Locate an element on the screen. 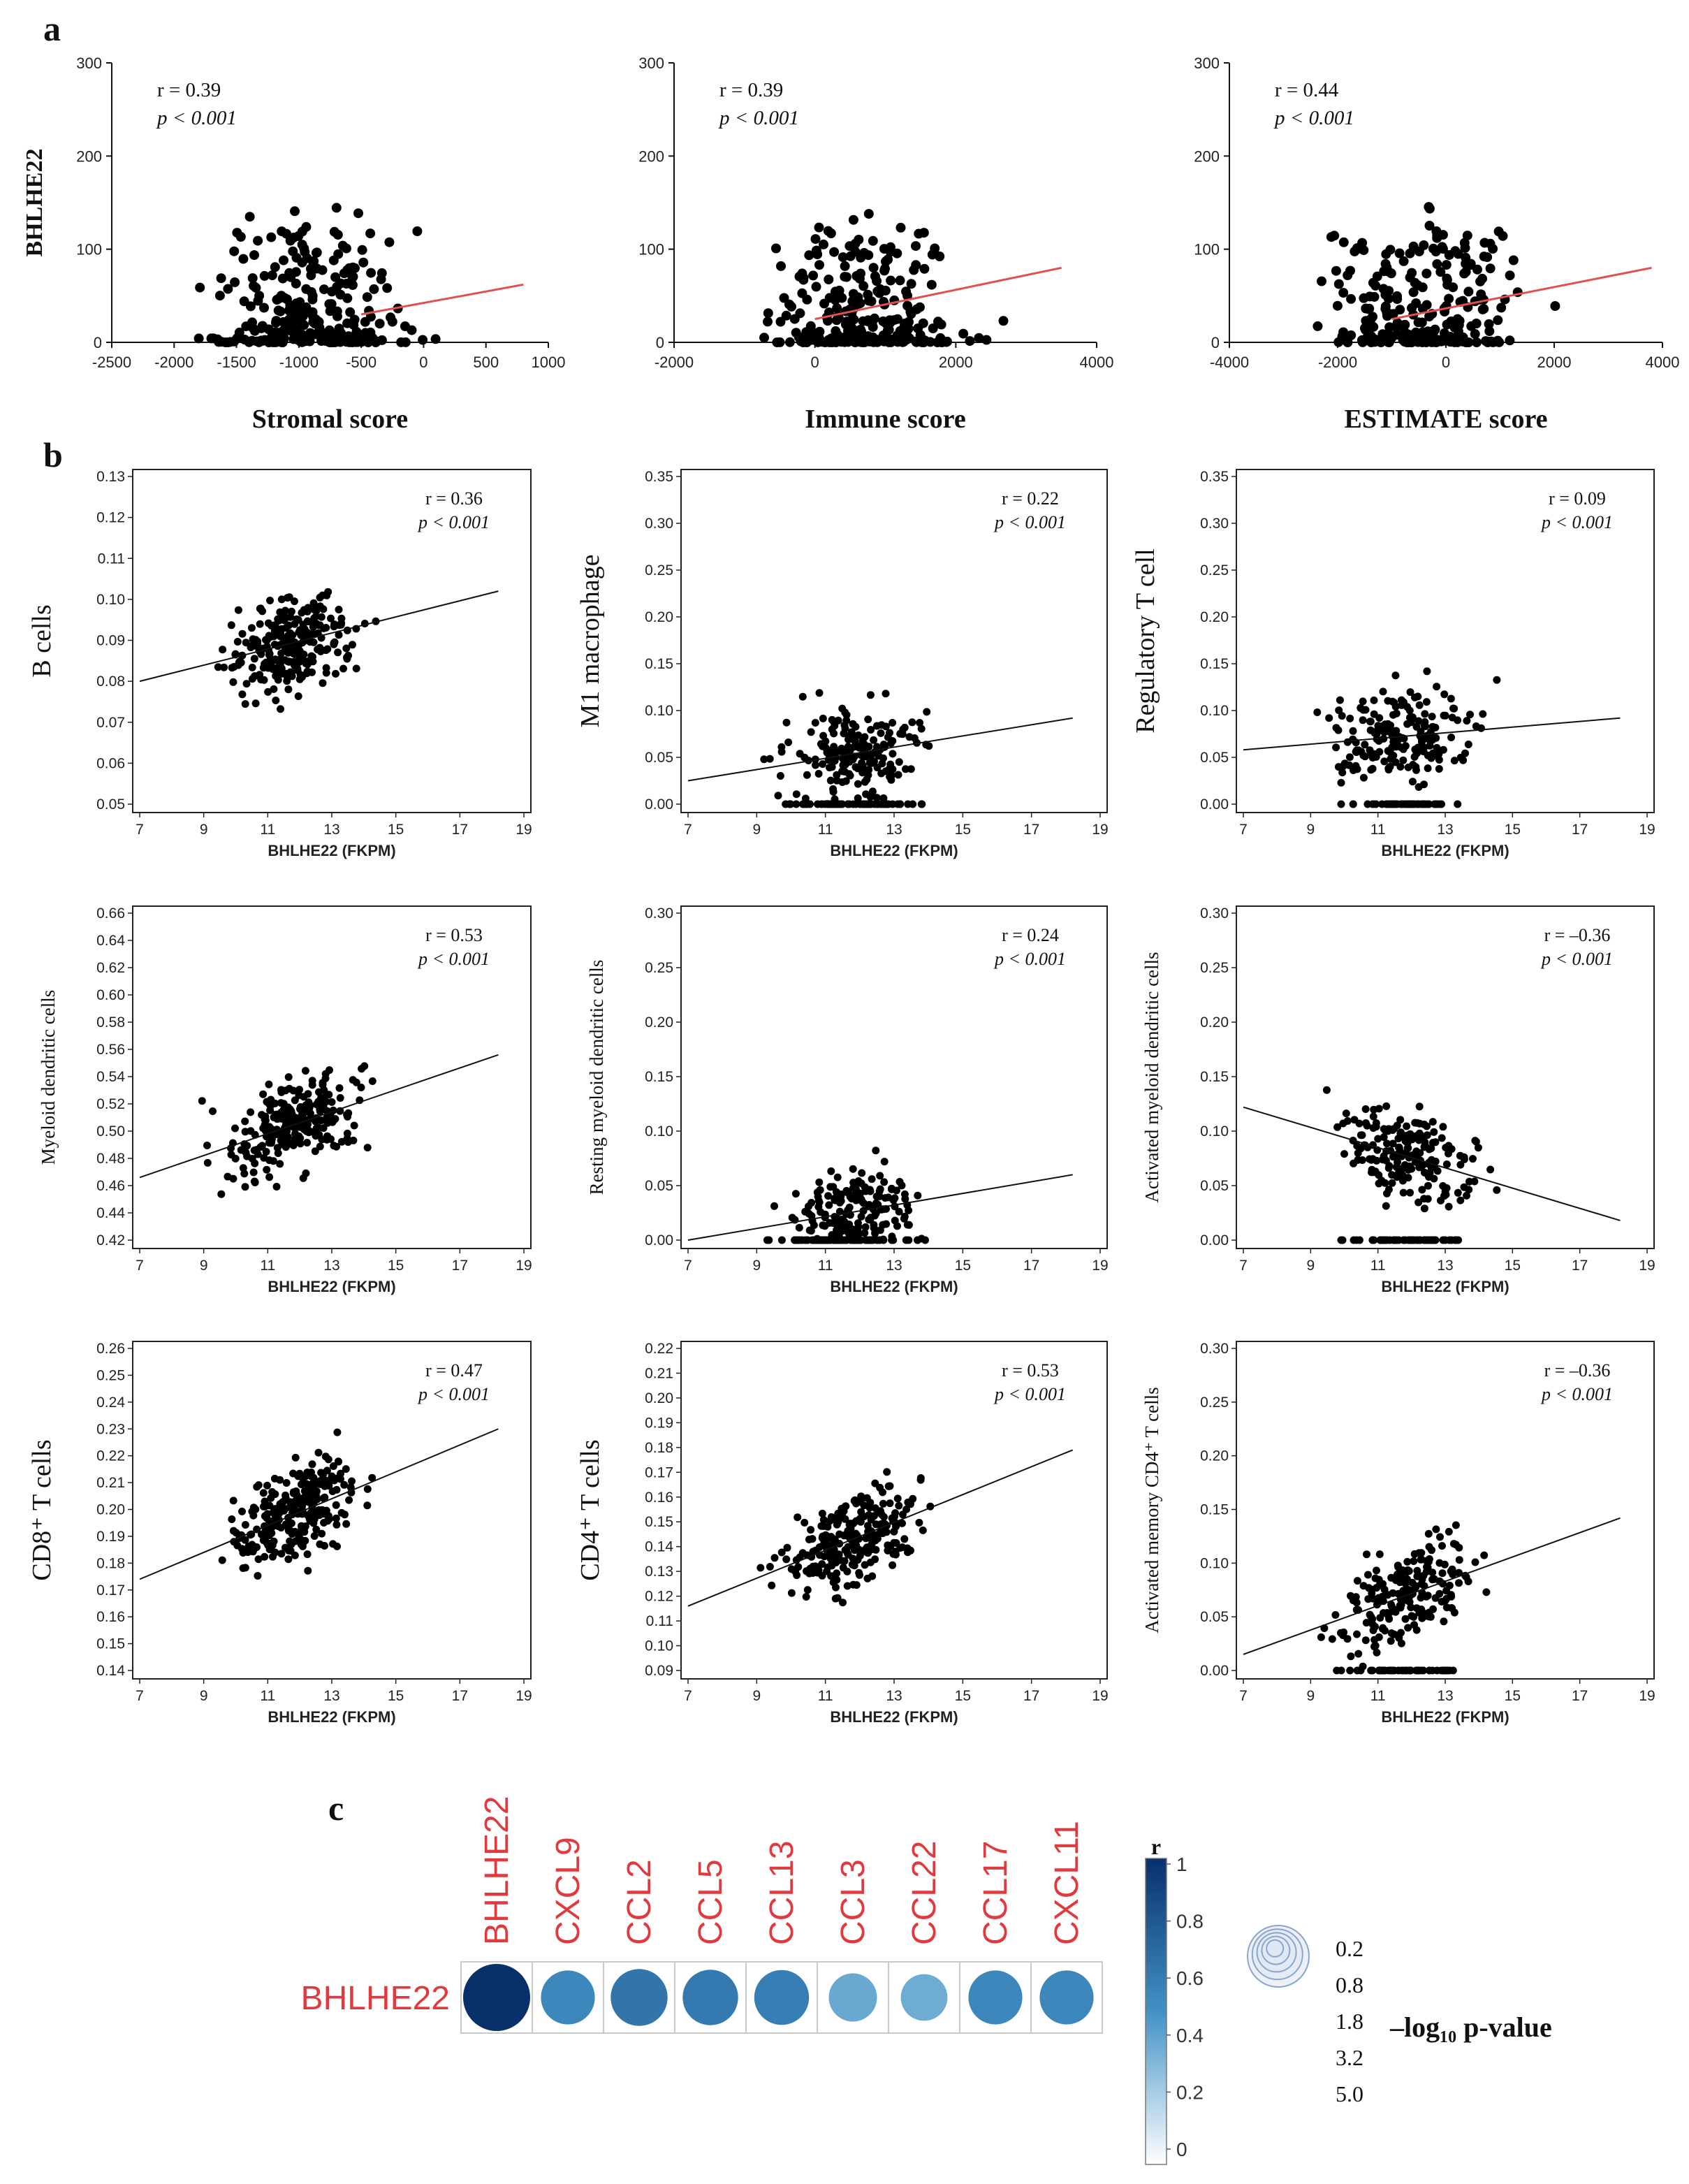 This screenshot has width=1689, height=2184. stat-p: p < 0.001 is located at coordinates (1313, 118).